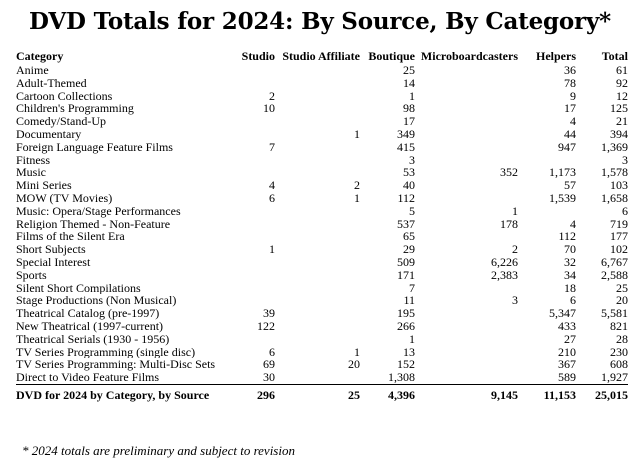 This screenshot has height=470, width=640. I want to click on table-row: Films of the Silent Era 65 112 177, so click(322, 236).